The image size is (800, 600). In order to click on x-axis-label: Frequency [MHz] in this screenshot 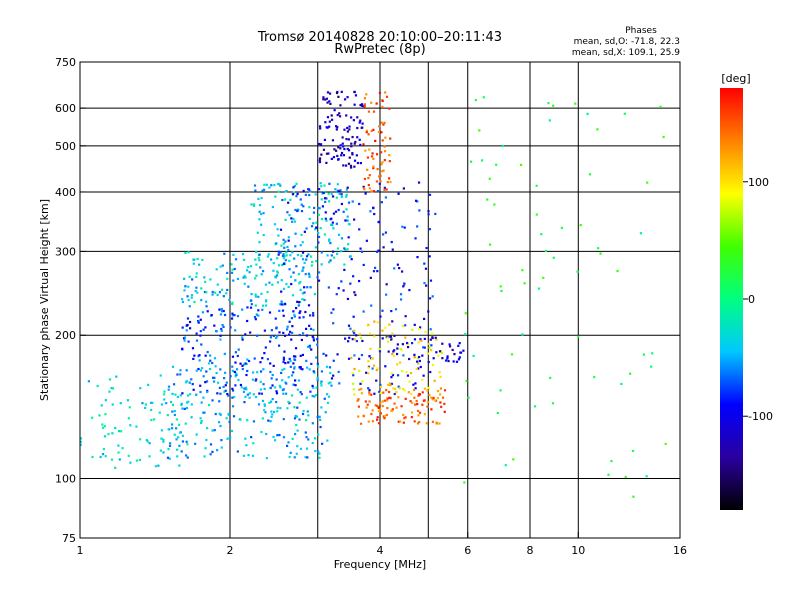, I will do `click(380, 564)`.